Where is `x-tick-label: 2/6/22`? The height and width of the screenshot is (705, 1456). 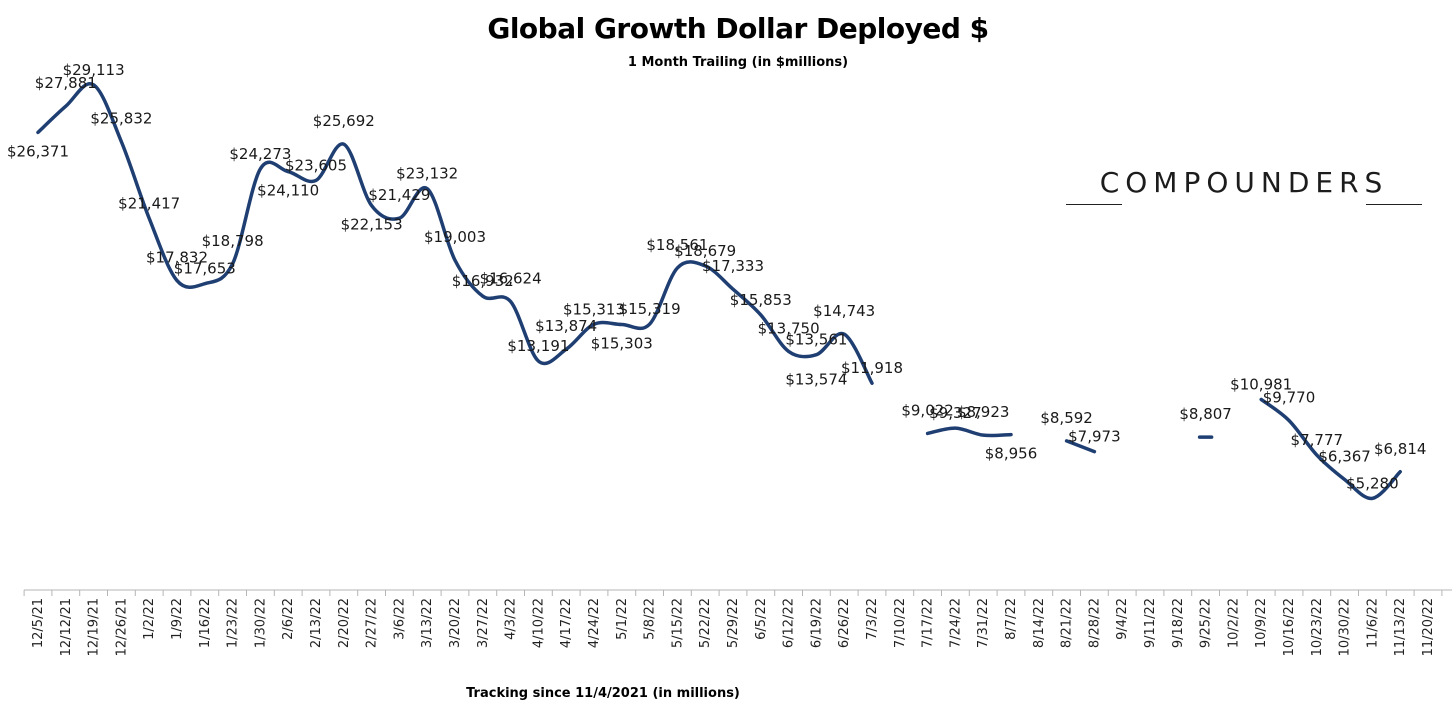 x-tick-label: 2/6/22 is located at coordinates (288, 619).